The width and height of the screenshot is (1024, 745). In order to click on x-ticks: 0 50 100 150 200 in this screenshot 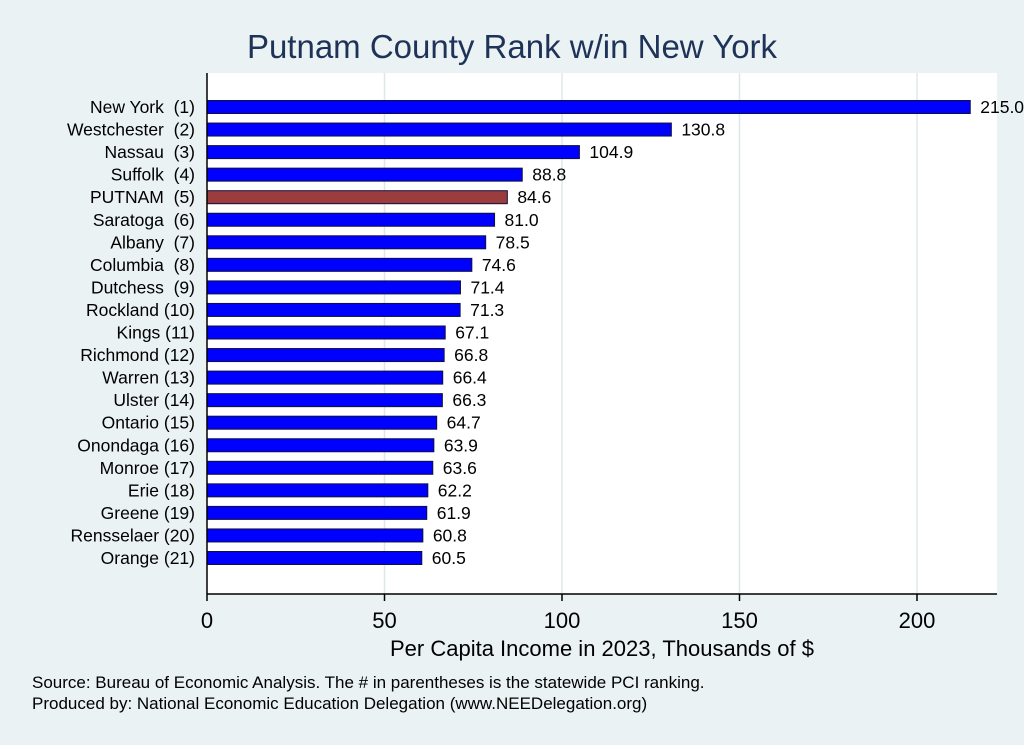, I will do `click(568, 613)`.